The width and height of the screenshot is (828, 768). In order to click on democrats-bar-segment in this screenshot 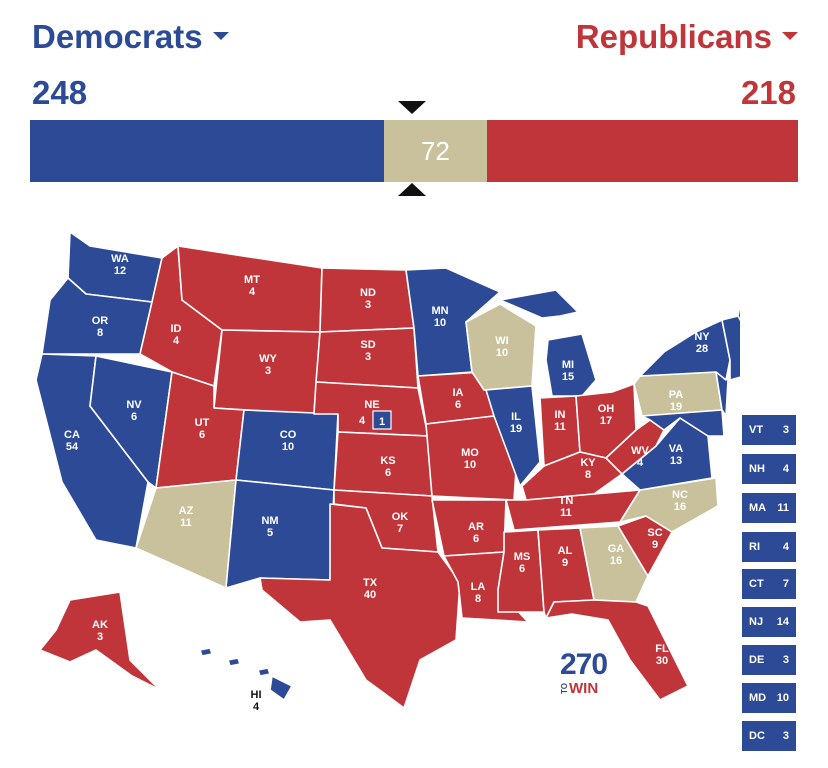, I will do `click(207, 151)`.